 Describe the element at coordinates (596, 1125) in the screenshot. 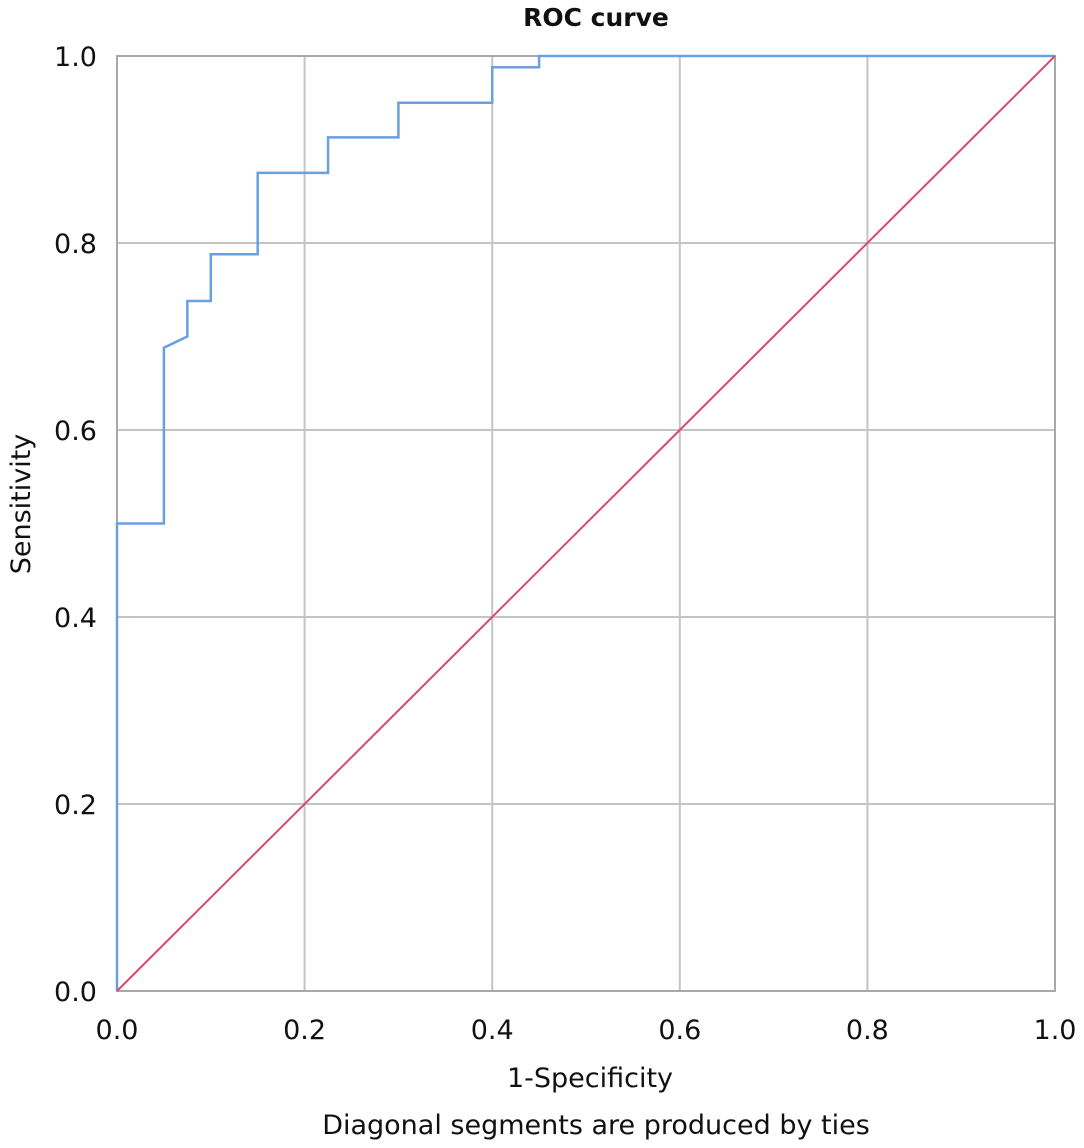

I see `chart-footnote: Diagonal segments are produced by ties` at that location.